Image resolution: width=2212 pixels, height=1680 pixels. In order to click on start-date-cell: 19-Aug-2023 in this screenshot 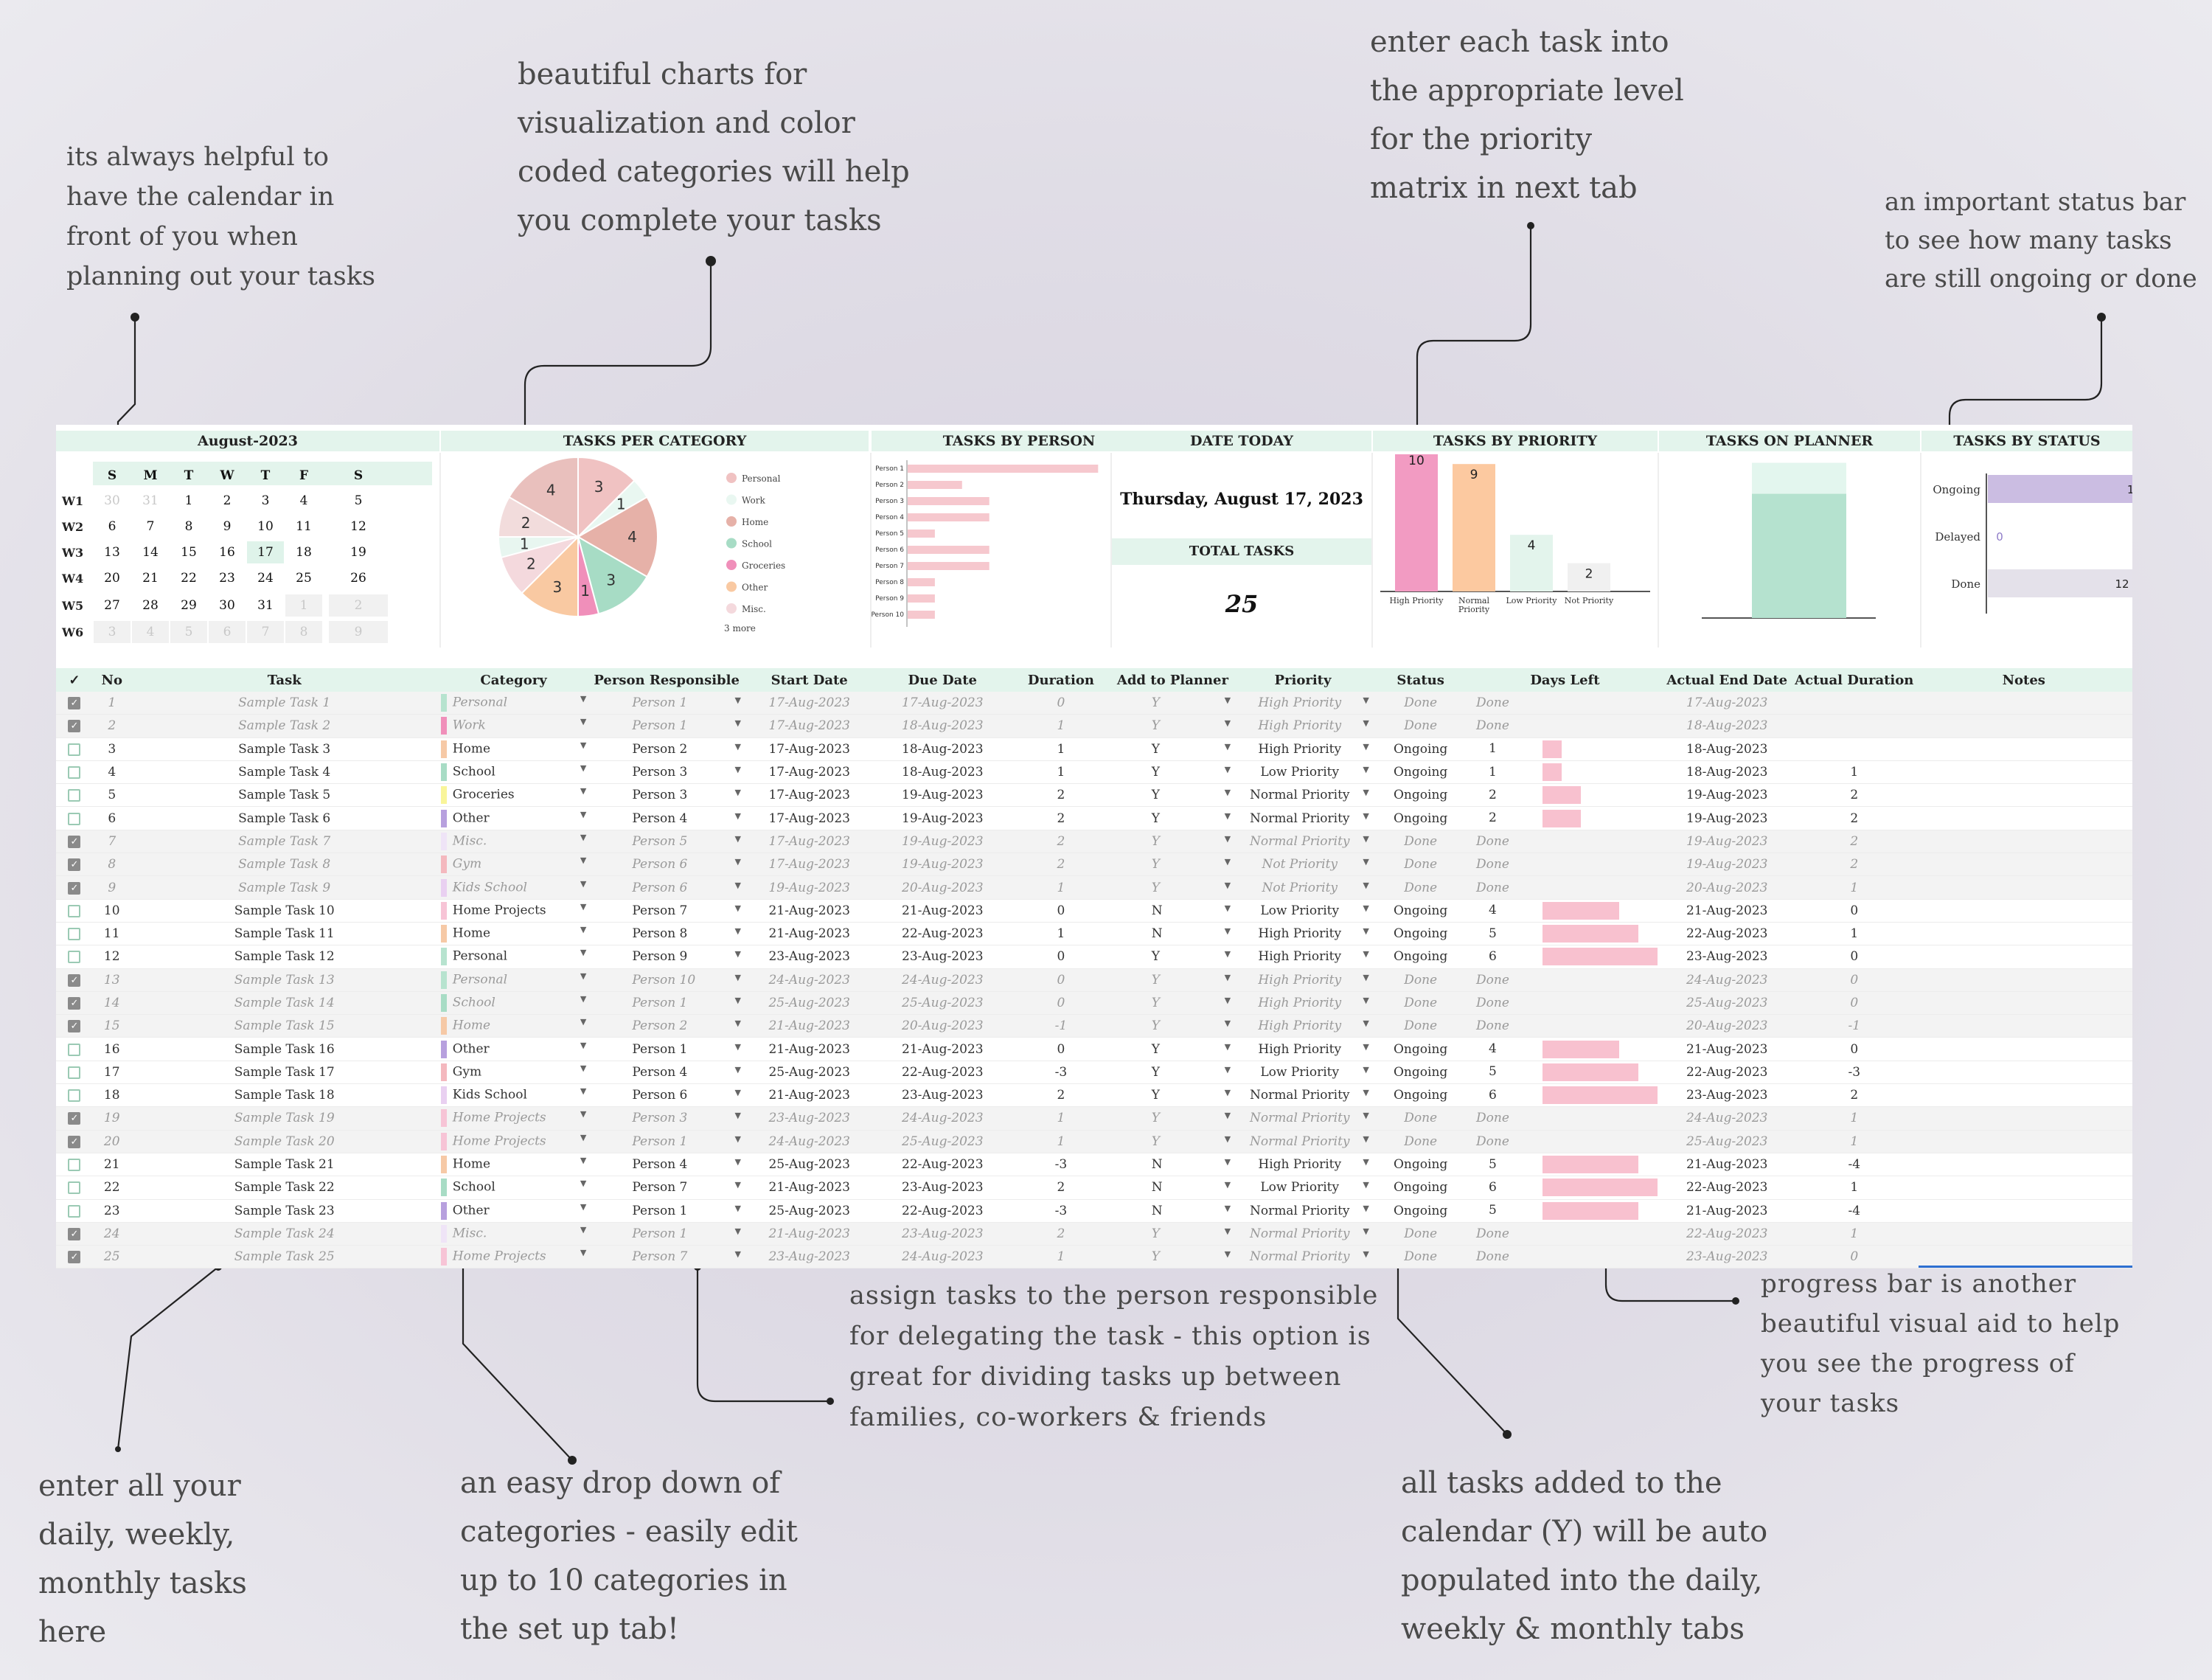, I will do `click(809, 887)`.